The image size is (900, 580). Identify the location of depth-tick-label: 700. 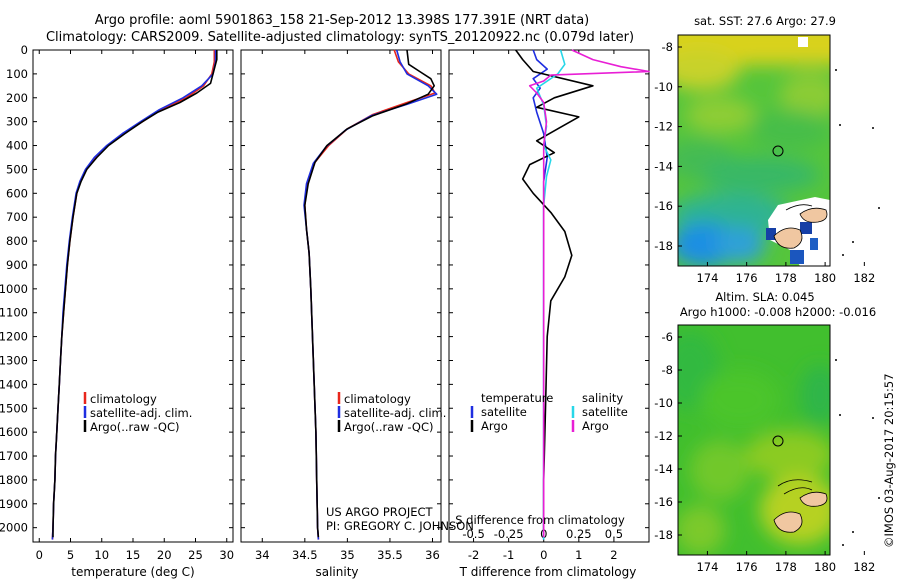
(17, 217).